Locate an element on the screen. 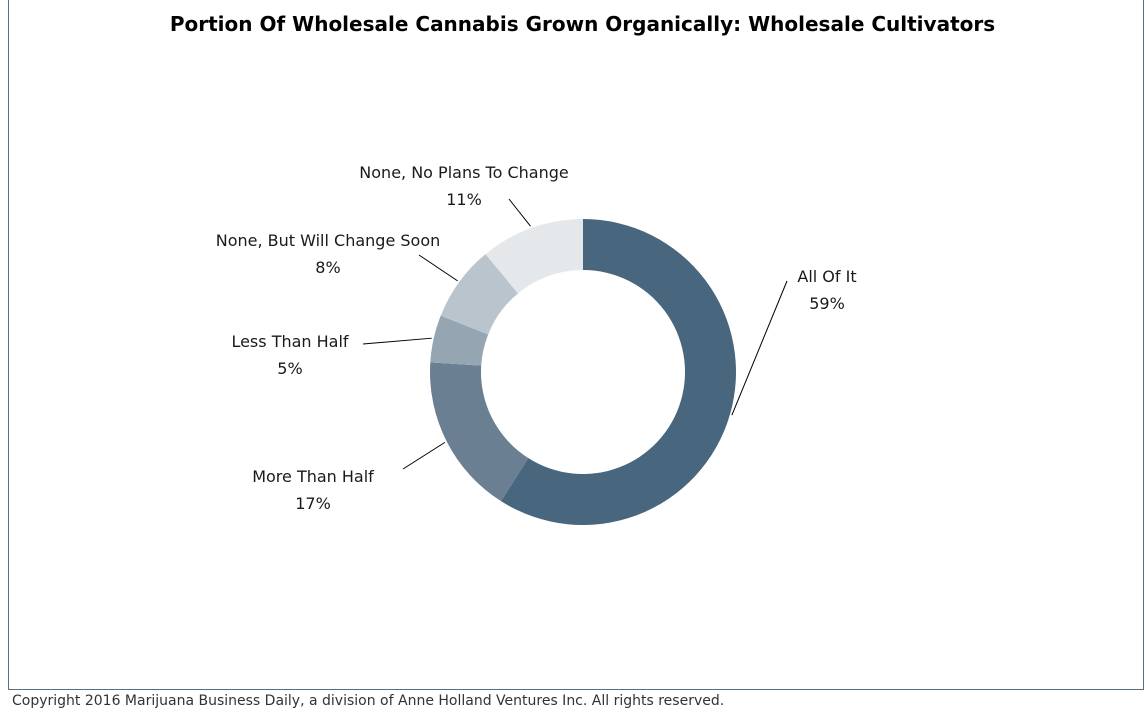  donut-slices is located at coordinates (583, 372).